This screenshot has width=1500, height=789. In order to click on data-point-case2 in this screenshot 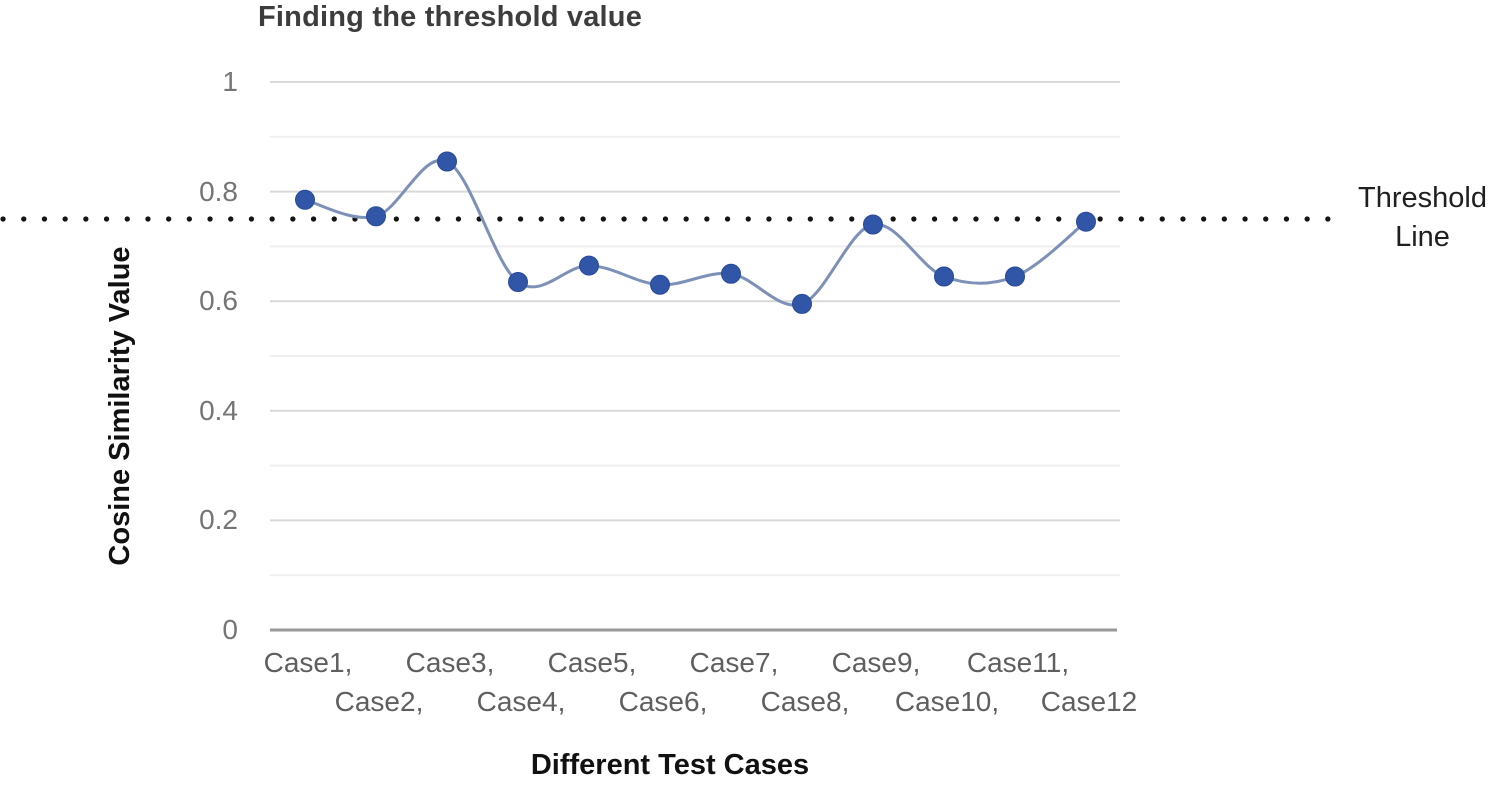, I will do `click(376, 216)`.